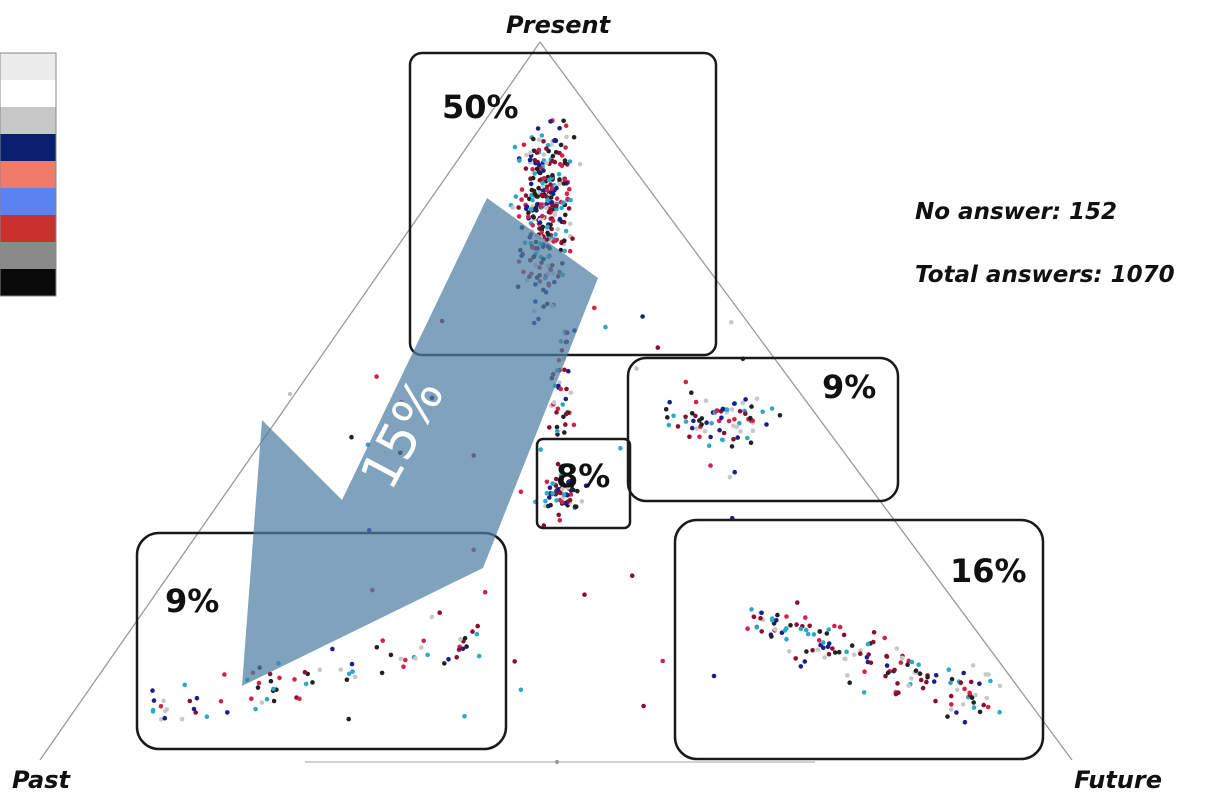  I want to click on legend-swatch, so click(28, 228).